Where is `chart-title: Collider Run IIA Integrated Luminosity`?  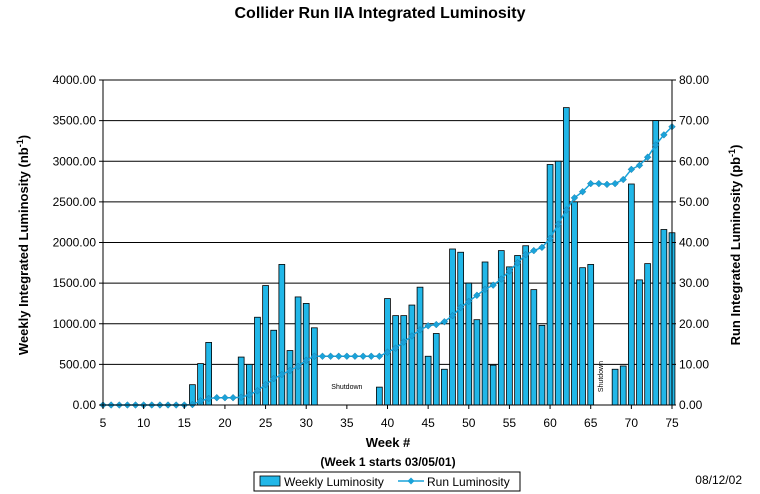
chart-title: Collider Run IIA Integrated Luminosity is located at coordinates (380, 13).